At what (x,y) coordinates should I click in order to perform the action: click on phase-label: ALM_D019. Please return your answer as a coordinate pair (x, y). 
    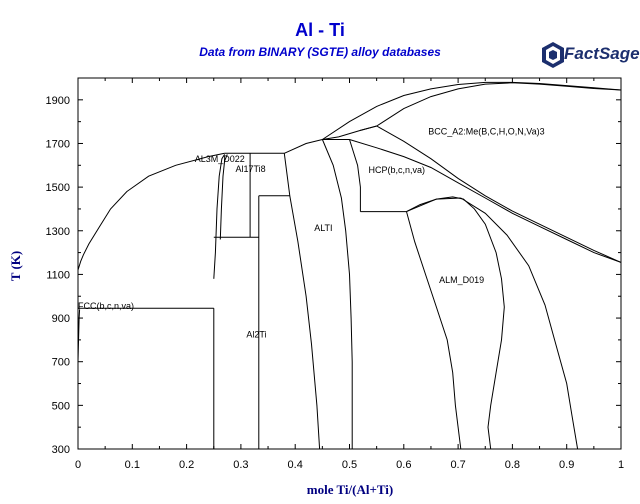
    Looking at the image, I should click on (461, 280).